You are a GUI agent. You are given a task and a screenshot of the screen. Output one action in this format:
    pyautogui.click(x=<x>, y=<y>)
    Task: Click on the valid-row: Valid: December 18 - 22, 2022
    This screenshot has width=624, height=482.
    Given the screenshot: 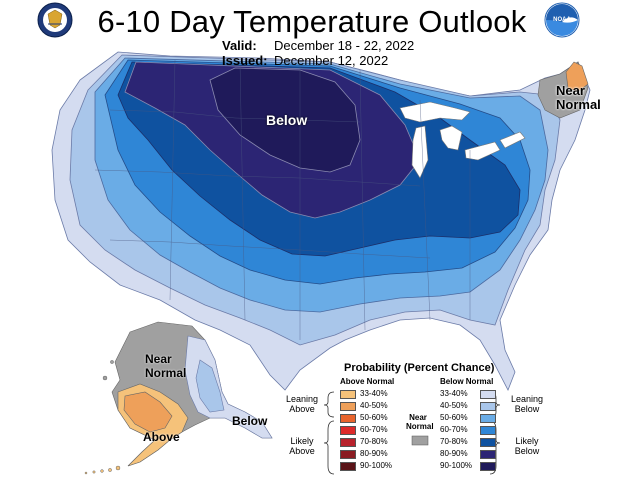 What is the action you would take?
    pyautogui.click(x=318, y=45)
    